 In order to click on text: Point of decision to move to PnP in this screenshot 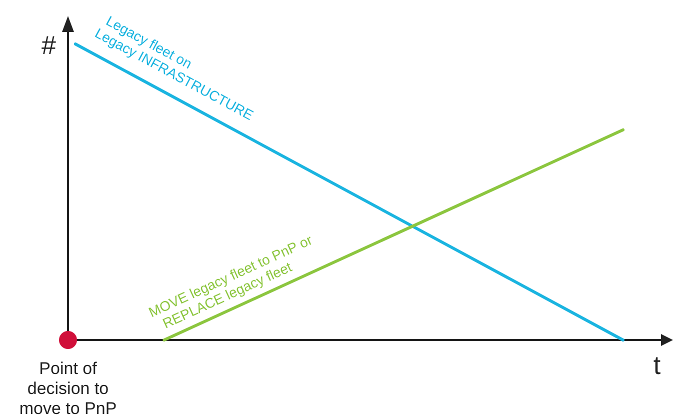, I will do `click(68, 388)`.